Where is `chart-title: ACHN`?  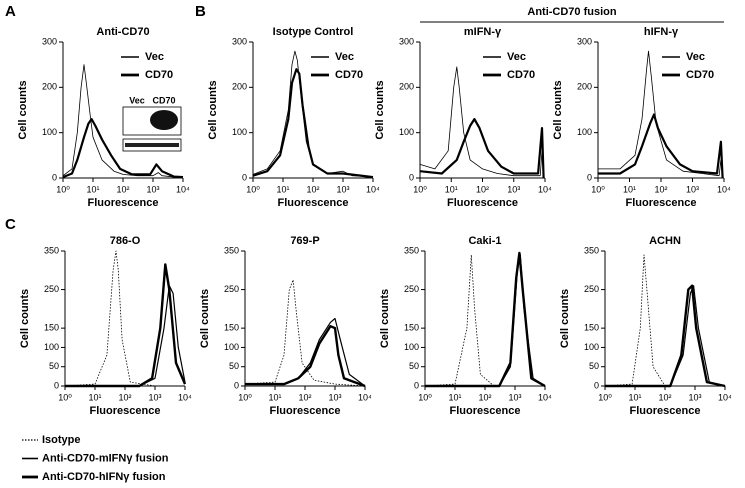 chart-title: ACHN is located at coordinates (665, 241).